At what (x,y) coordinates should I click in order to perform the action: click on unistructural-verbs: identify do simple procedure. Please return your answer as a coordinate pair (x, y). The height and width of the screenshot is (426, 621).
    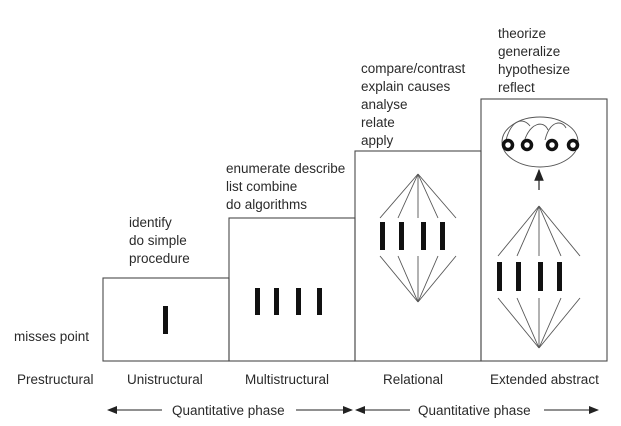
    Looking at the image, I should click on (160, 240).